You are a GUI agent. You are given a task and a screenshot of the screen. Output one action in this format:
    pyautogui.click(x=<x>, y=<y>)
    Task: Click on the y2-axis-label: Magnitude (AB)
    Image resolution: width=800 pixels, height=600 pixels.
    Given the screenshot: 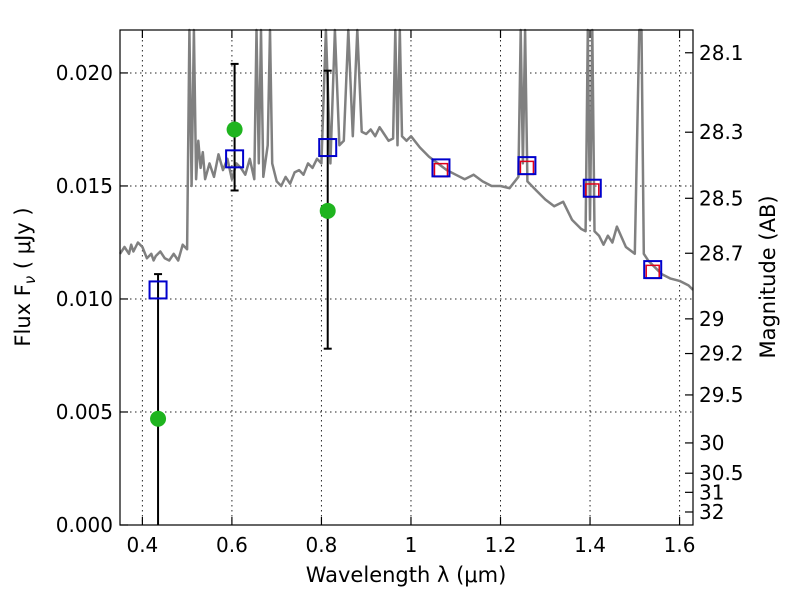 What is the action you would take?
    pyautogui.click(x=768, y=276)
    